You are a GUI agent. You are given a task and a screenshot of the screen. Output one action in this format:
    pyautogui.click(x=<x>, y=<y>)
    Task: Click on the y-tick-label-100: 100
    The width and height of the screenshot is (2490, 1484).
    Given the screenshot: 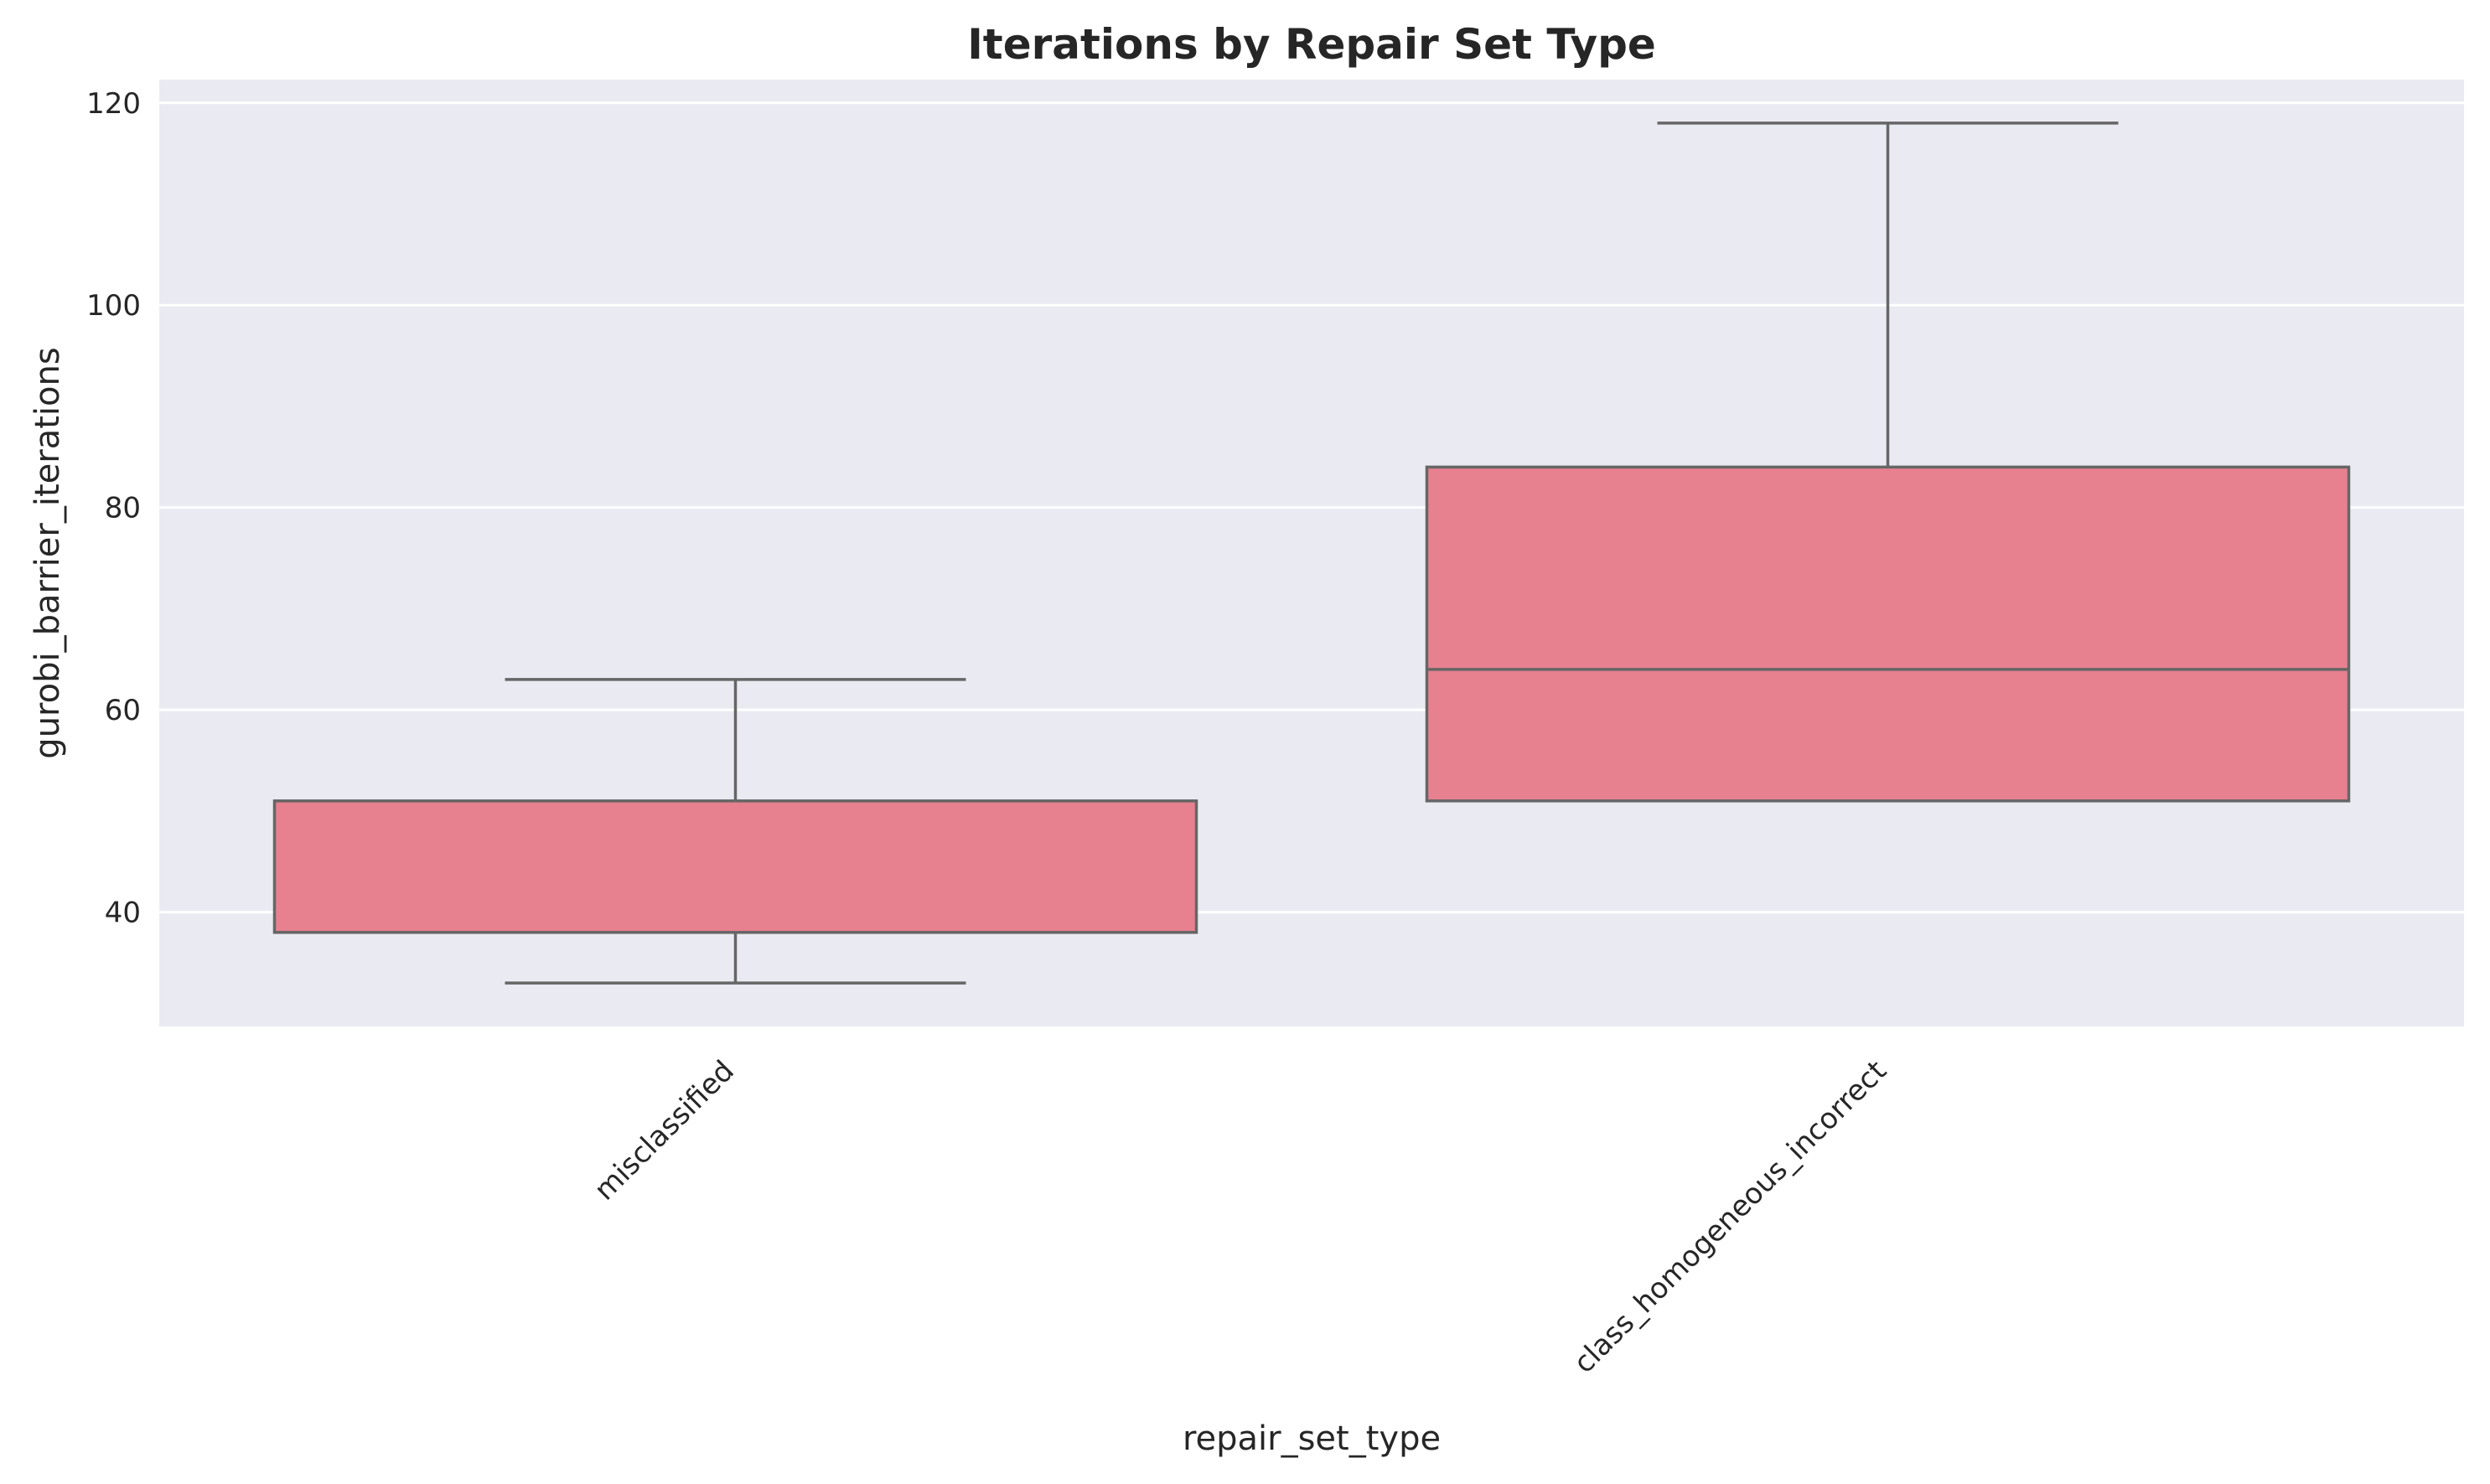 What is the action you would take?
    pyautogui.click(x=113, y=306)
    